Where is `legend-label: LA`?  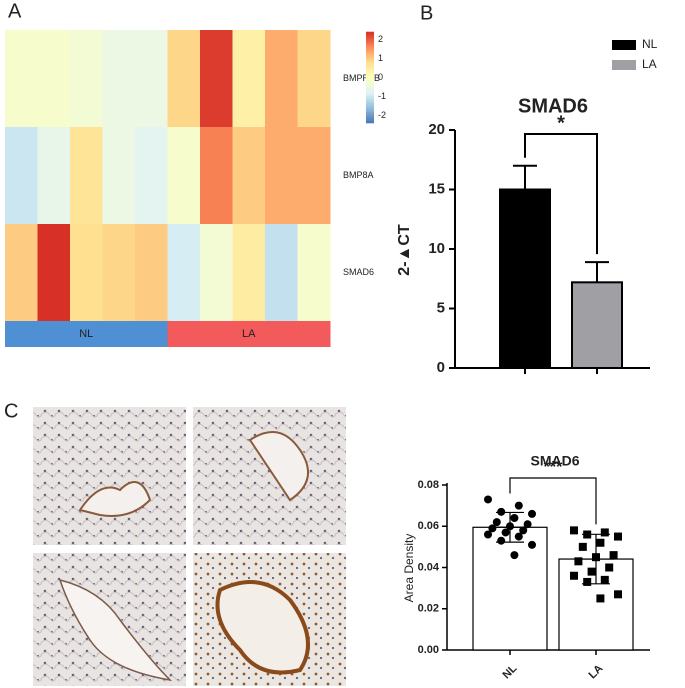 legend-label: LA is located at coordinates (649, 64).